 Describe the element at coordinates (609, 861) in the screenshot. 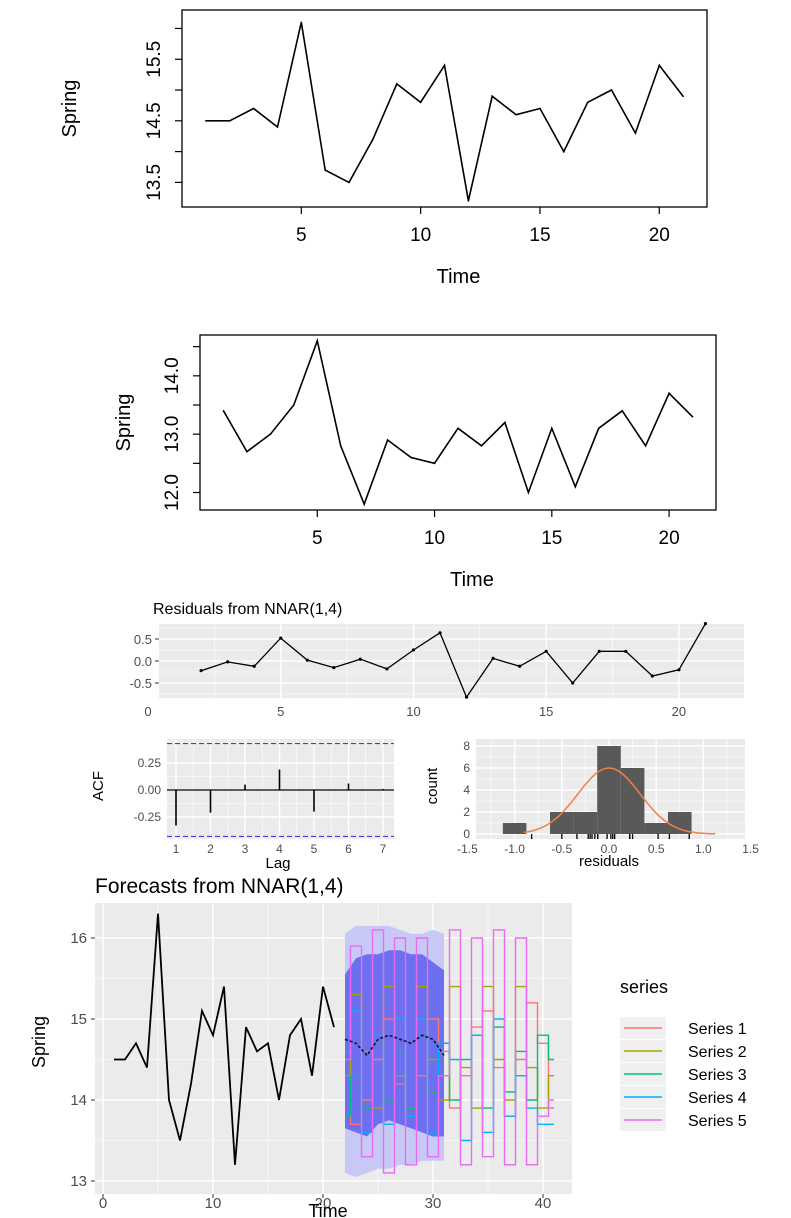

I see `x-axis-label: residuals` at that location.